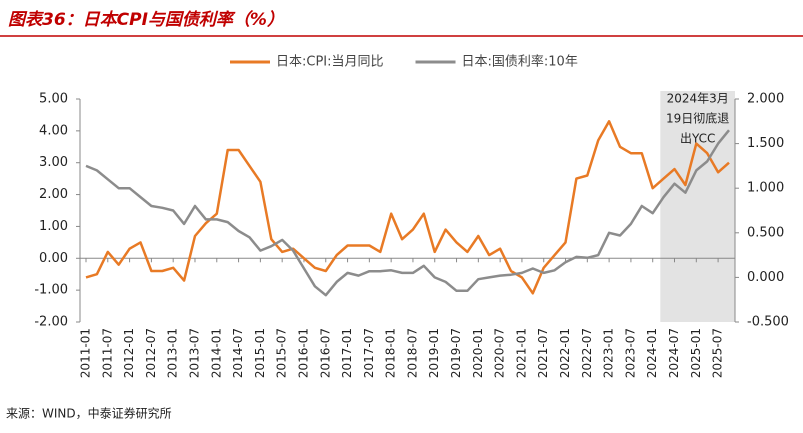 The width and height of the screenshot is (803, 433). What do you see at coordinates (674, 353) in the screenshot?
I see `x-tick-label: 2024-07` at bounding box center [674, 353].